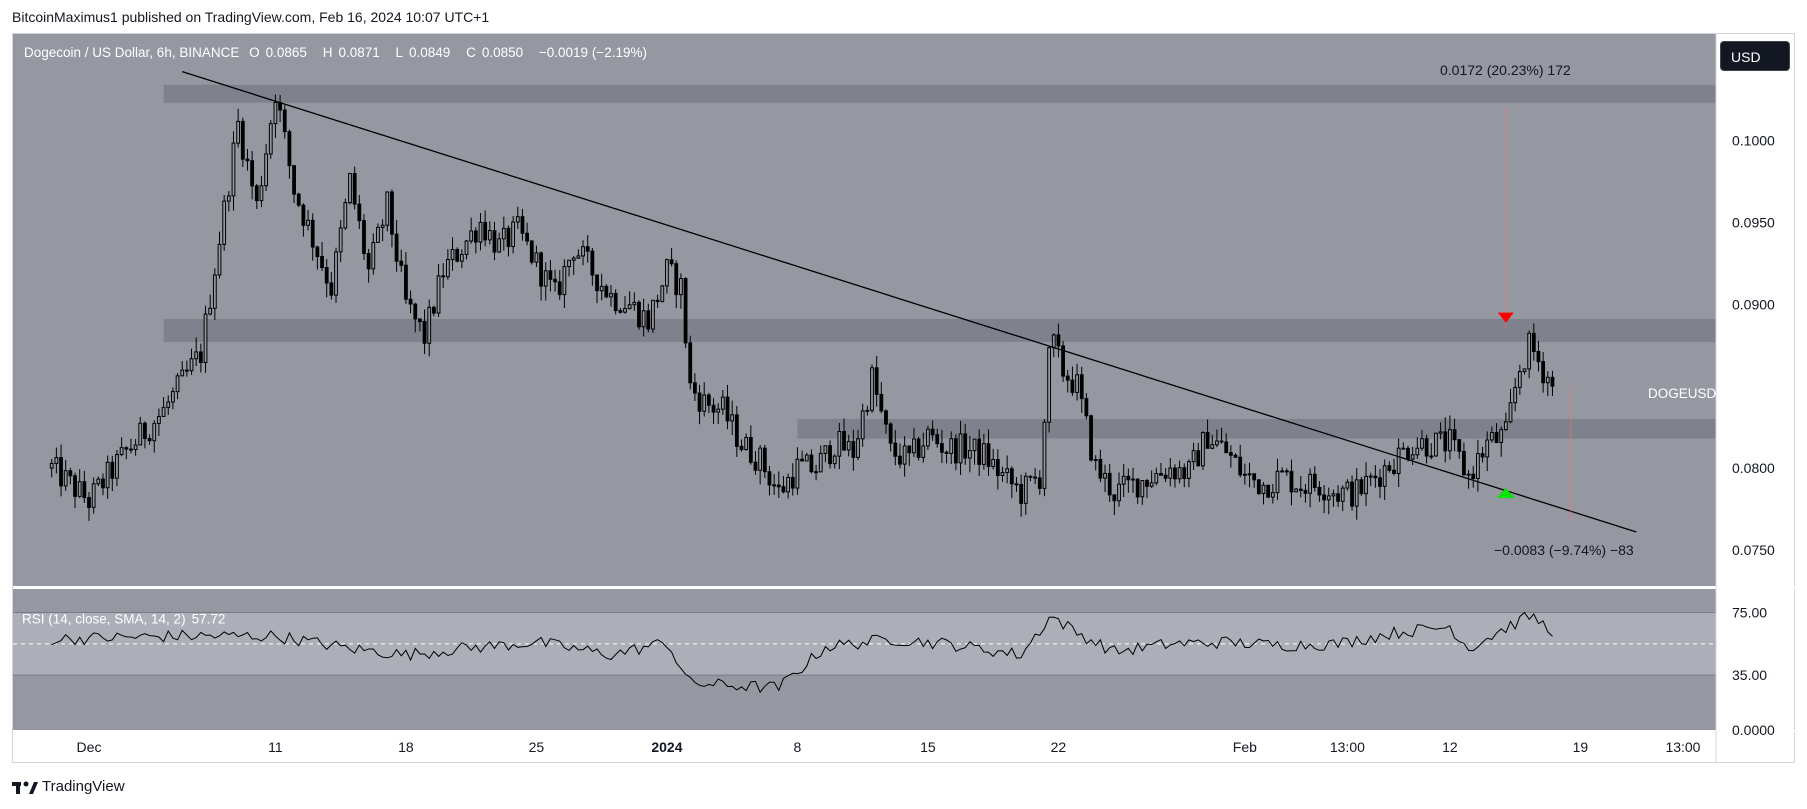  I want to click on time-tick-label: Dec, so click(89, 747).